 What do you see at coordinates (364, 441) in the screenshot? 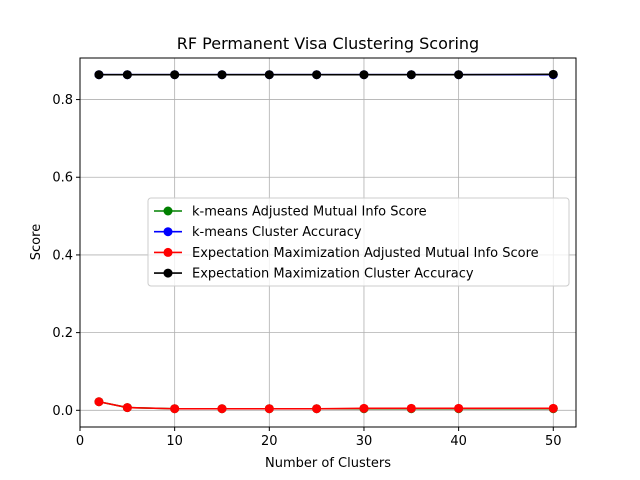
I see `x-tick-label: 30` at bounding box center [364, 441].